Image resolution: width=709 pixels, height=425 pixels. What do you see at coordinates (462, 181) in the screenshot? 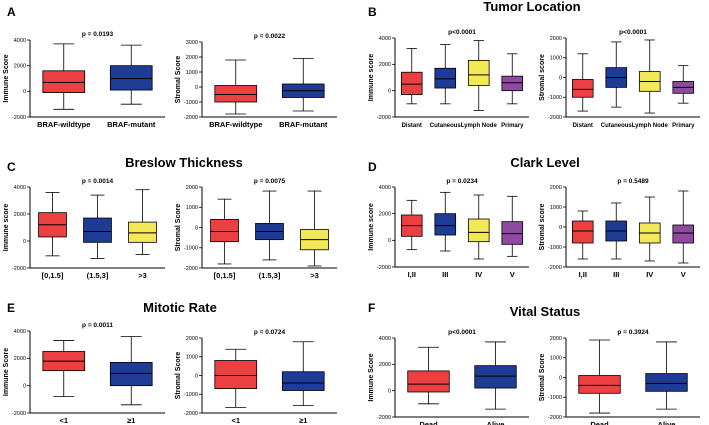
I see `p-value-label: p = 0.0234` at bounding box center [462, 181].